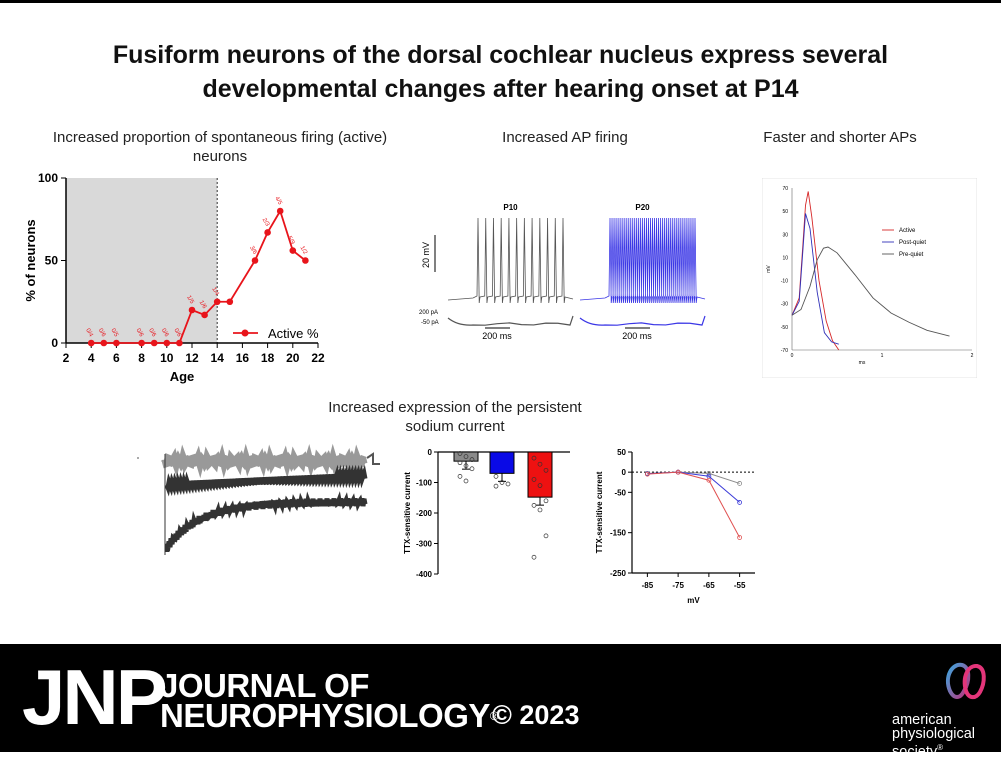 The width and height of the screenshot is (1001, 760). What do you see at coordinates (565, 137) in the screenshot?
I see `ap-firing-section-title: Increased AP firing` at bounding box center [565, 137].